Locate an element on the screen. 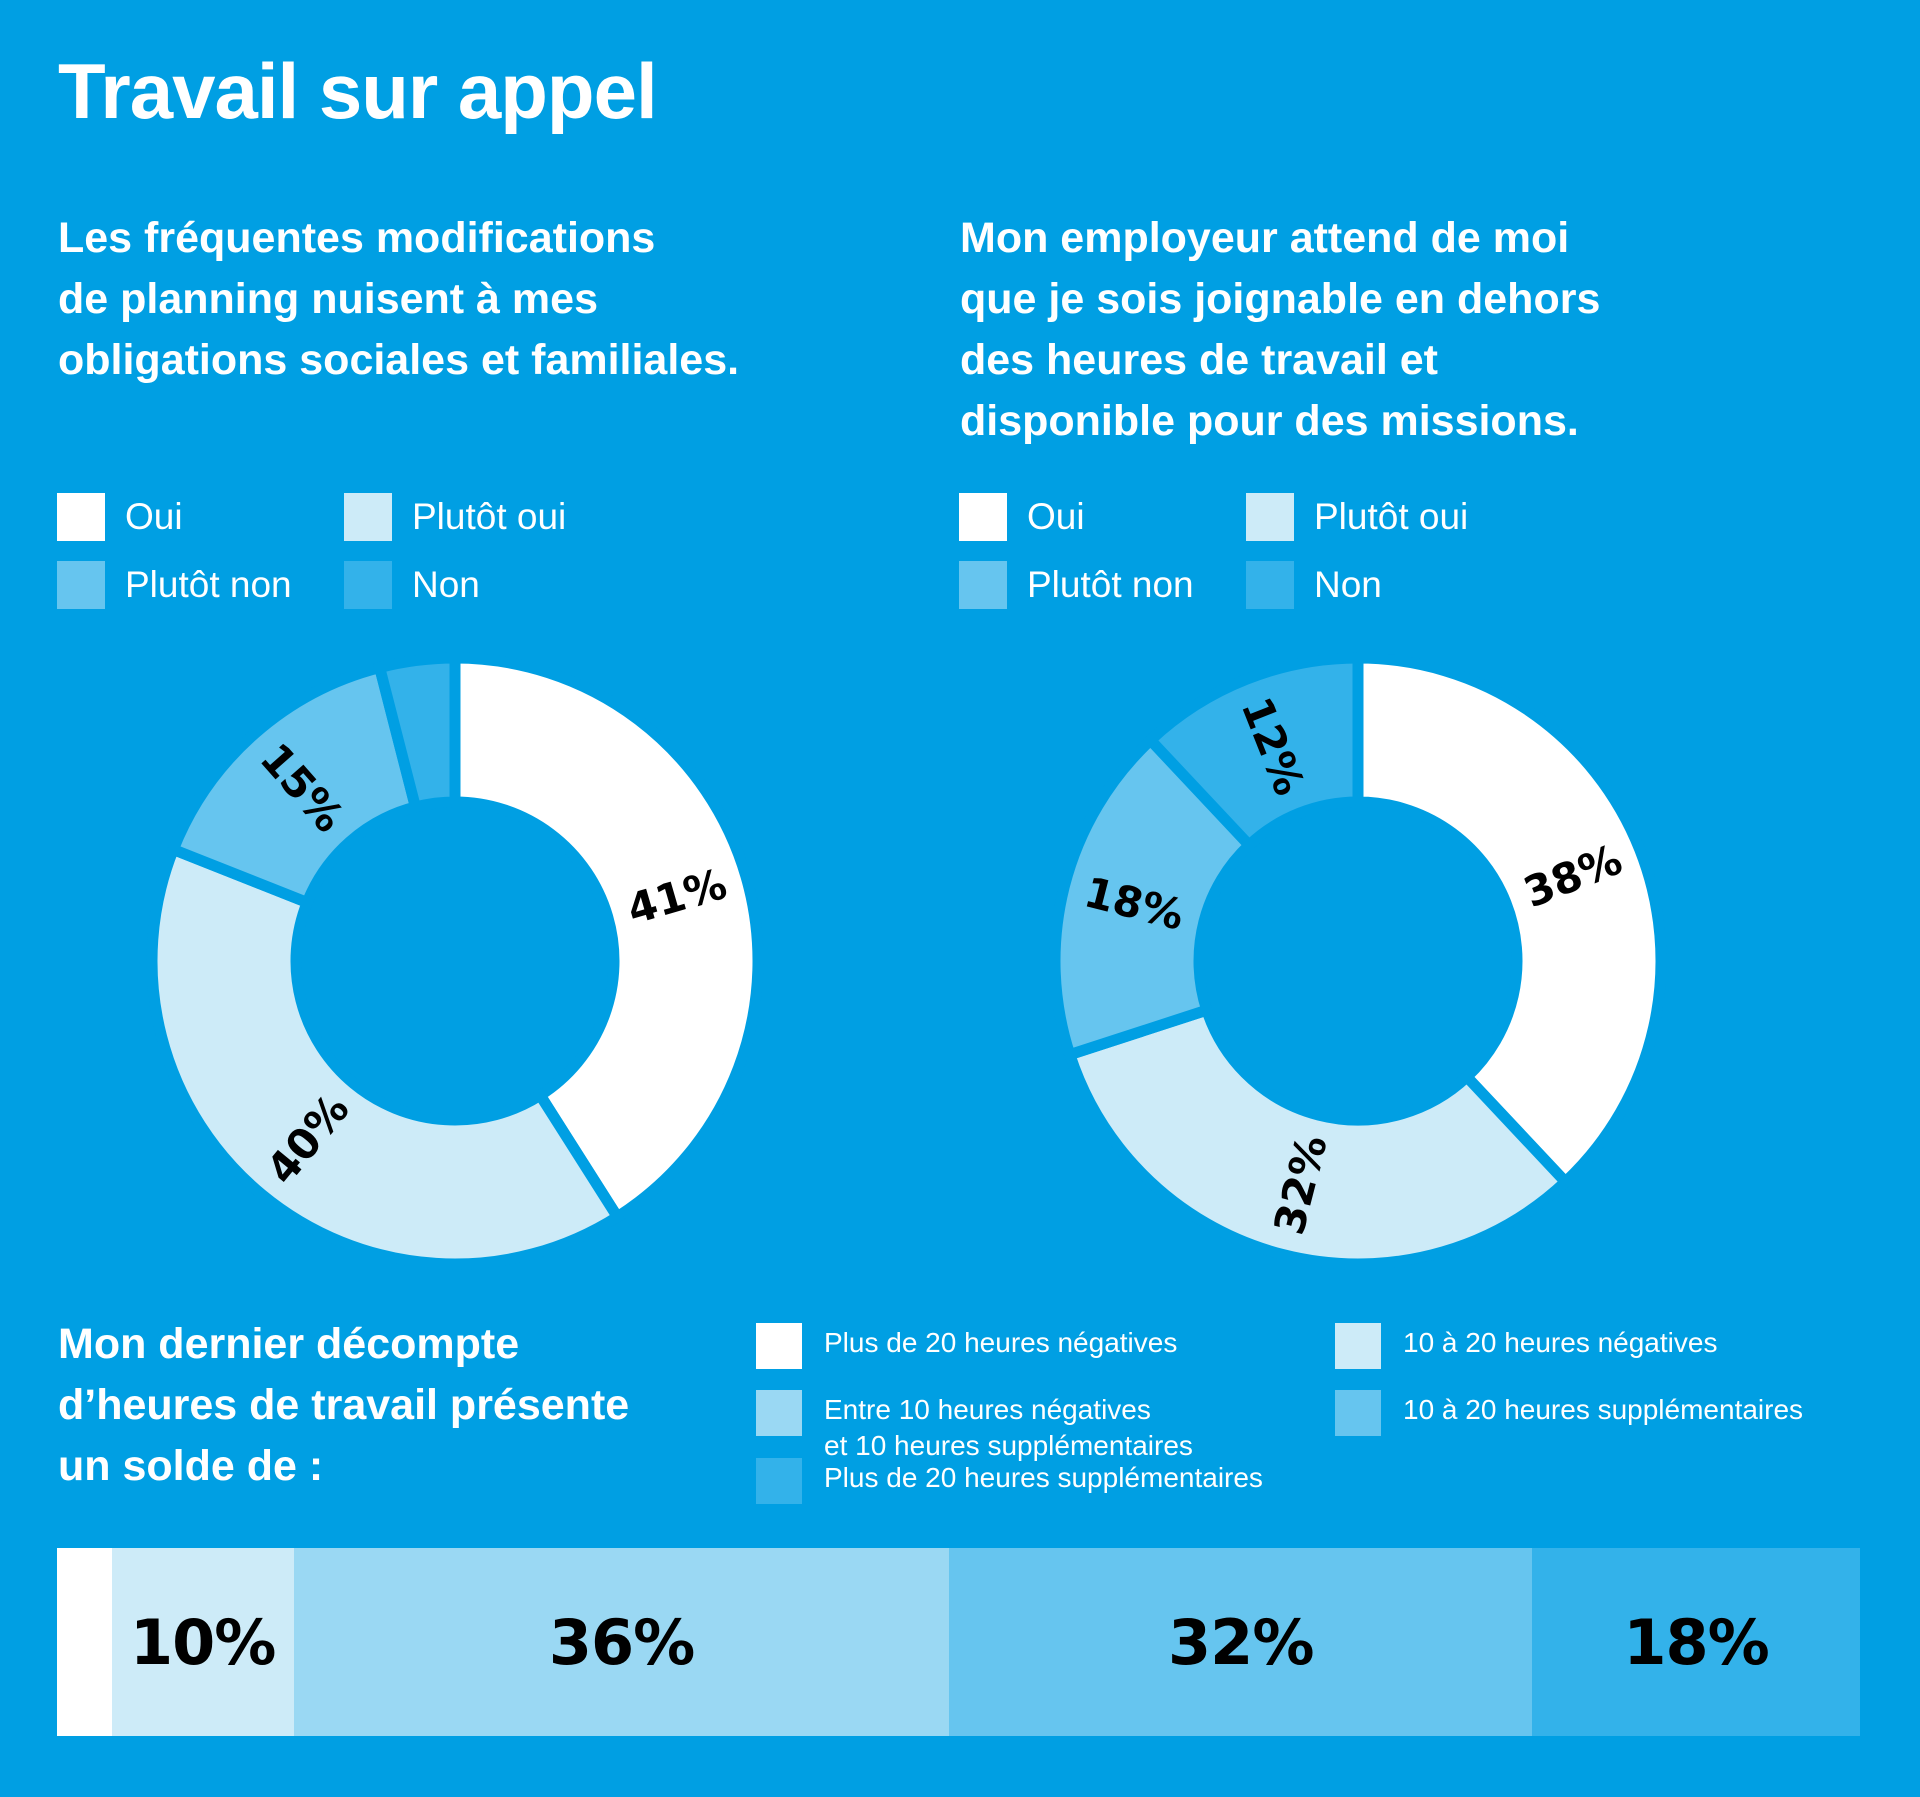 Image resolution: width=1920 pixels, height=1797 pixels. bar-segment-5: 18% is located at coordinates (1696, 1642).